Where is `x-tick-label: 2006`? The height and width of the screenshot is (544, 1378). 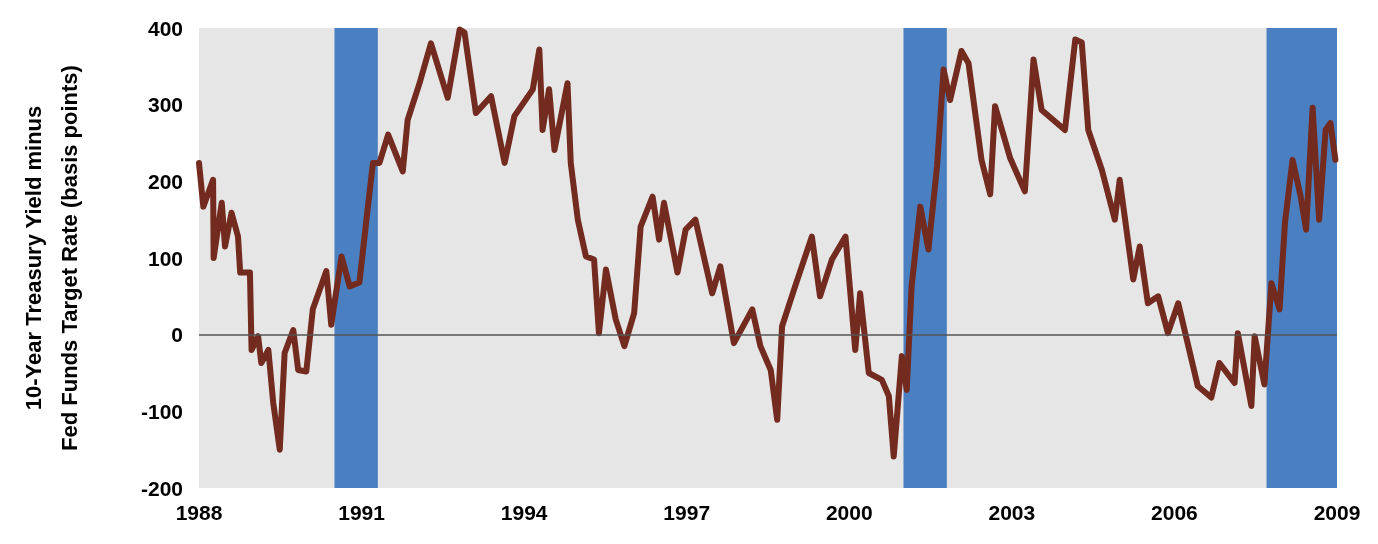 x-tick-label: 2006 is located at coordinates (1174, 512).